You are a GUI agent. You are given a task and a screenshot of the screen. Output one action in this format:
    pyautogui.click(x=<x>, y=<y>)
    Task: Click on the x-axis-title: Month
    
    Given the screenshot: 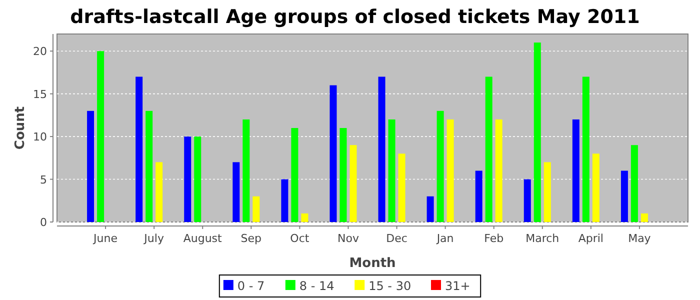 What is the action you would take?
    pyautogui.click(x=372, y=263)
    